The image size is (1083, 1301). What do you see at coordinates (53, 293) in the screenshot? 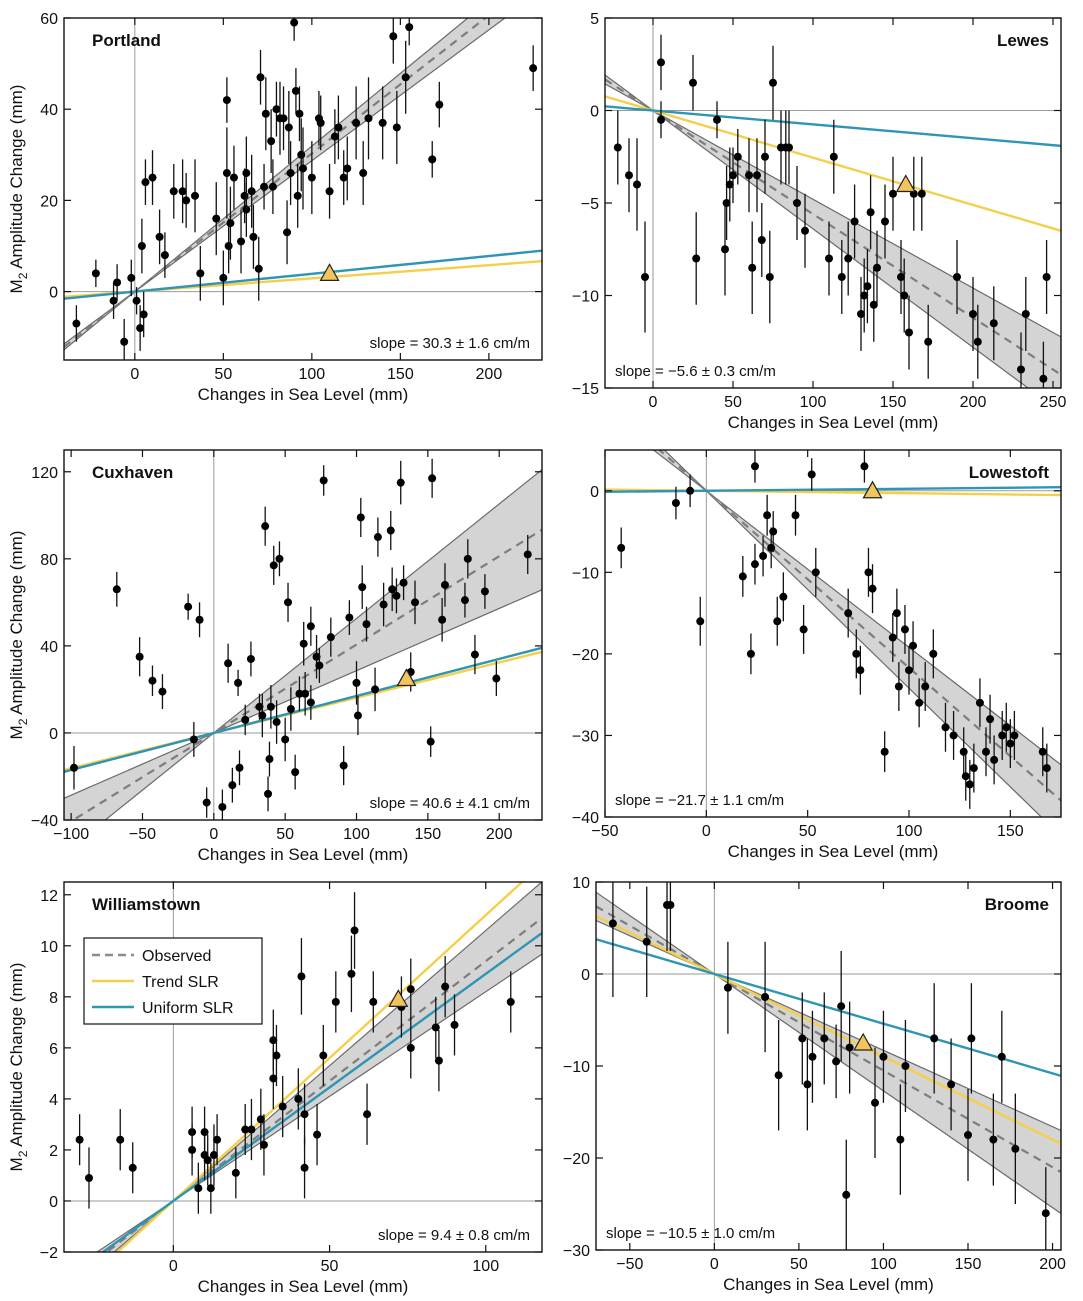
I see `y-tick-label: 0` at bounding box center [53, 293].